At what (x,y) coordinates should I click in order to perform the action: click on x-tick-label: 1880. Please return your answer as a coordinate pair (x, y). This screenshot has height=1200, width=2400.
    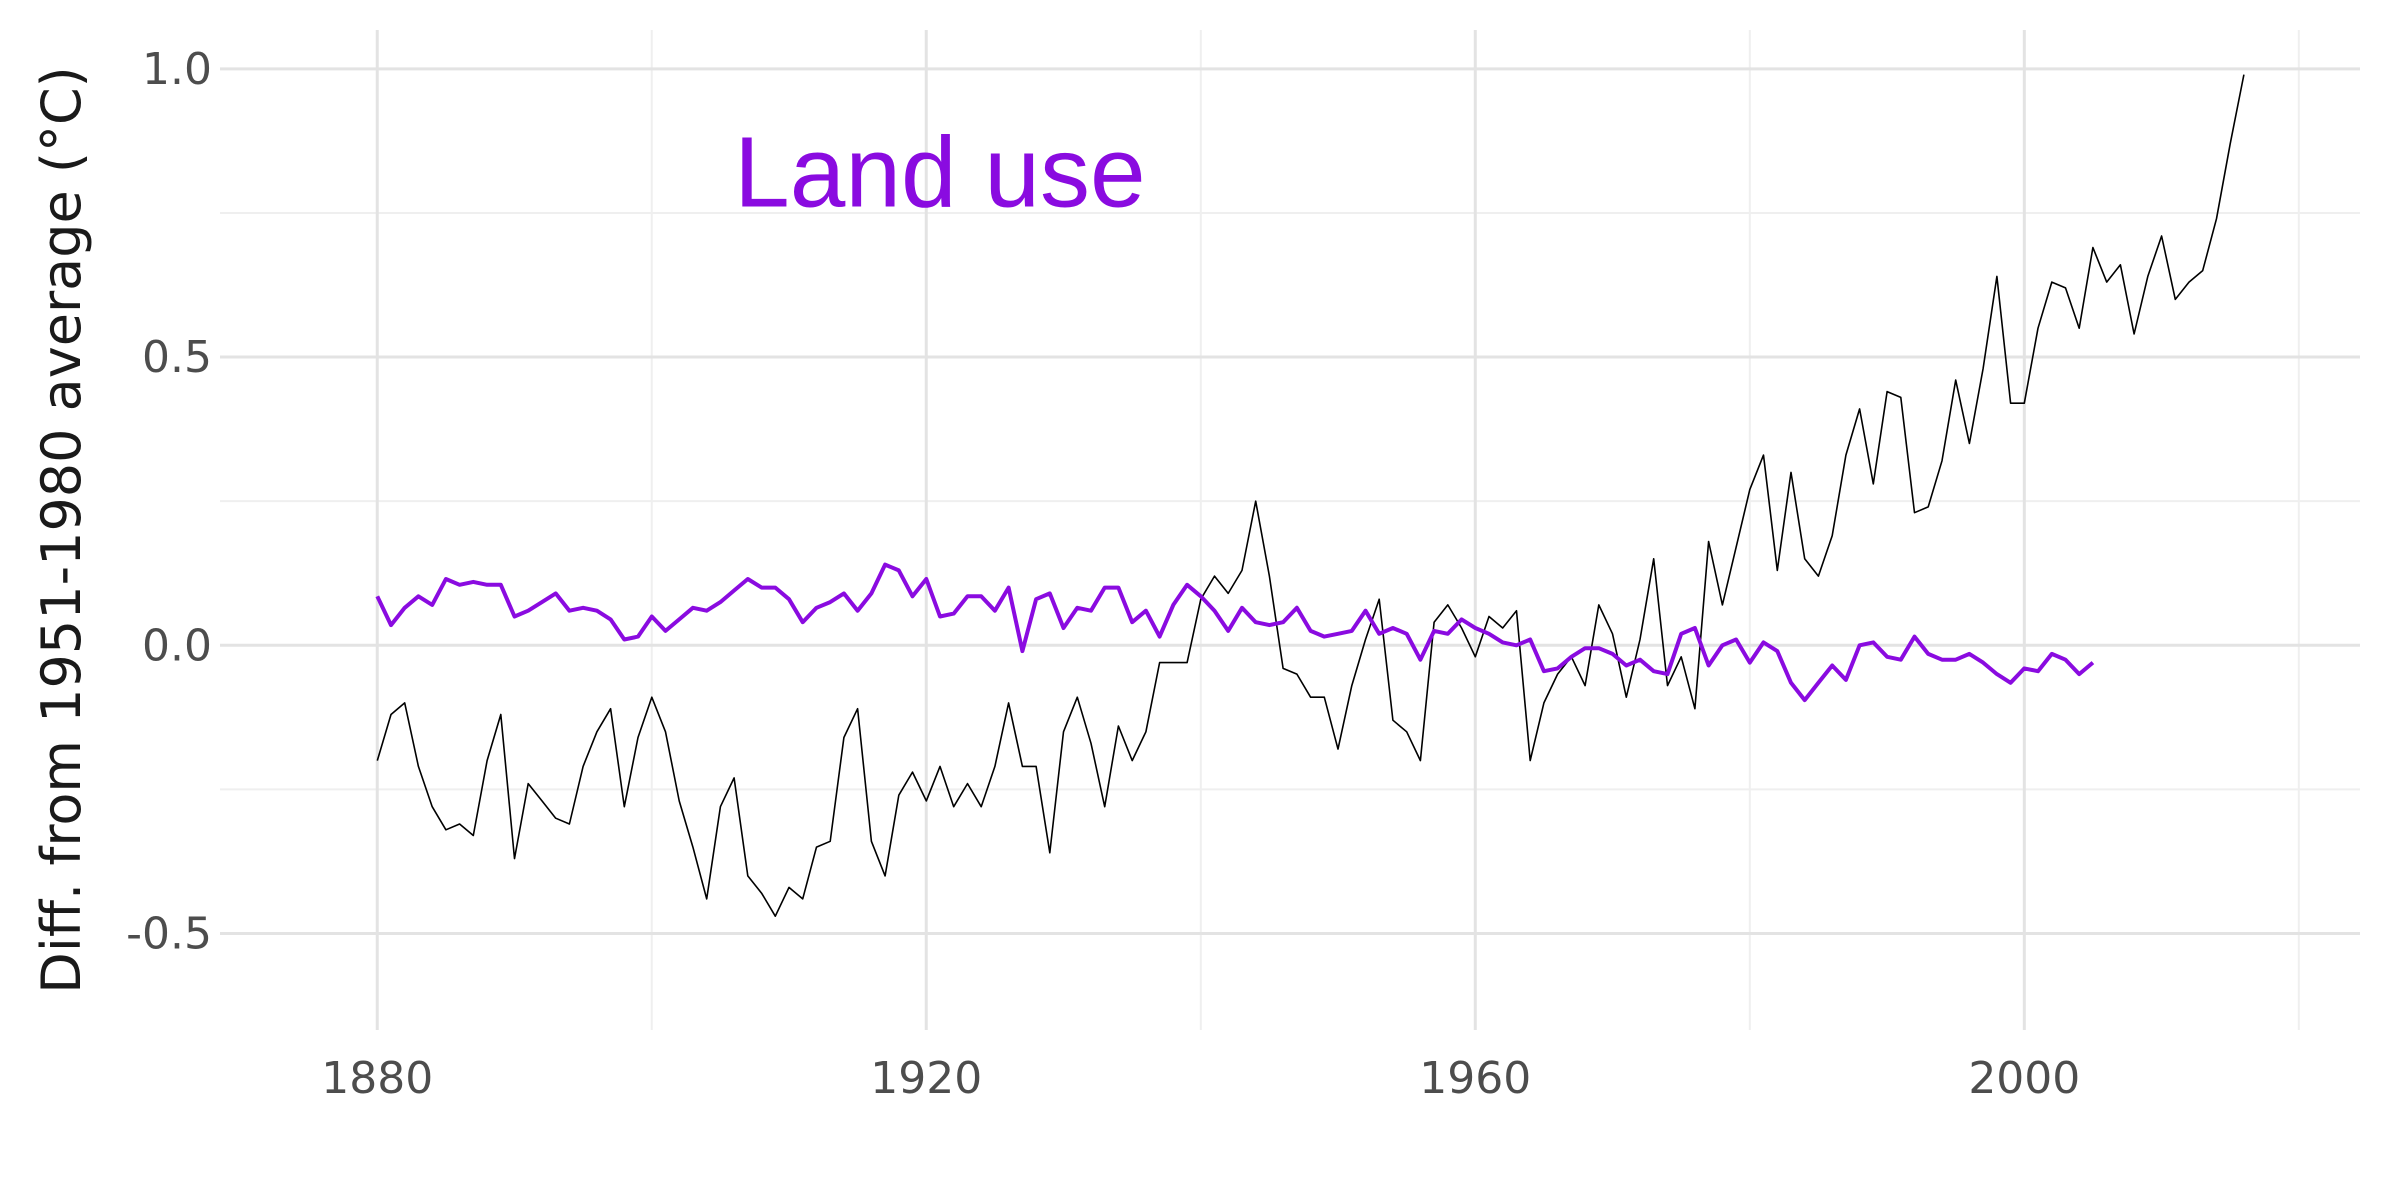
    Looking at the image, I should click on (377, 1078).